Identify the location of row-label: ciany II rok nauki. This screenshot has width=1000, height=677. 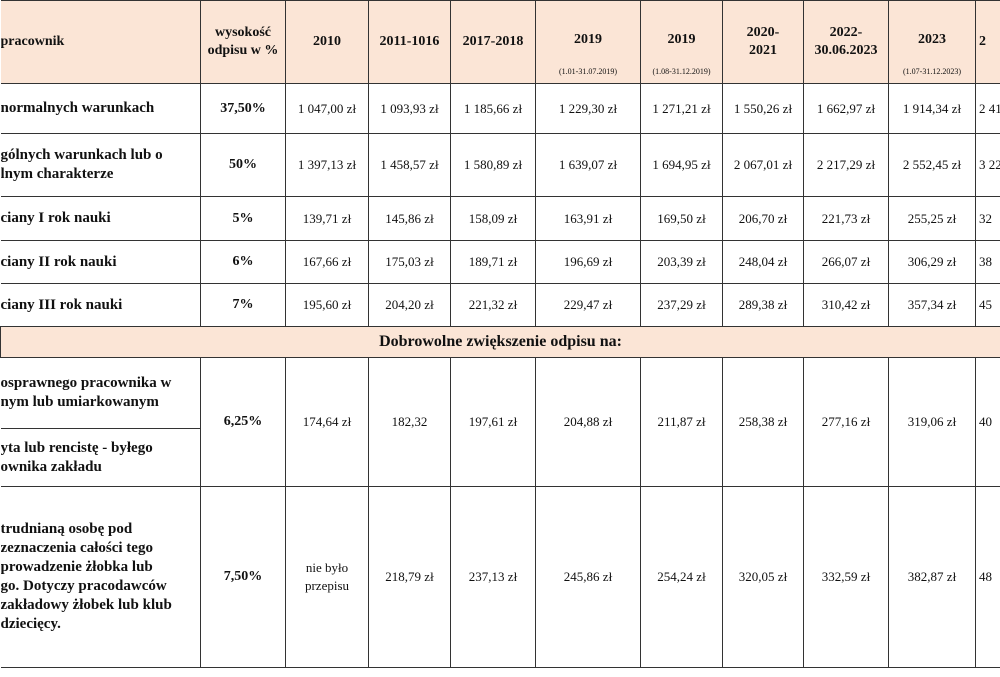
(58, 261).